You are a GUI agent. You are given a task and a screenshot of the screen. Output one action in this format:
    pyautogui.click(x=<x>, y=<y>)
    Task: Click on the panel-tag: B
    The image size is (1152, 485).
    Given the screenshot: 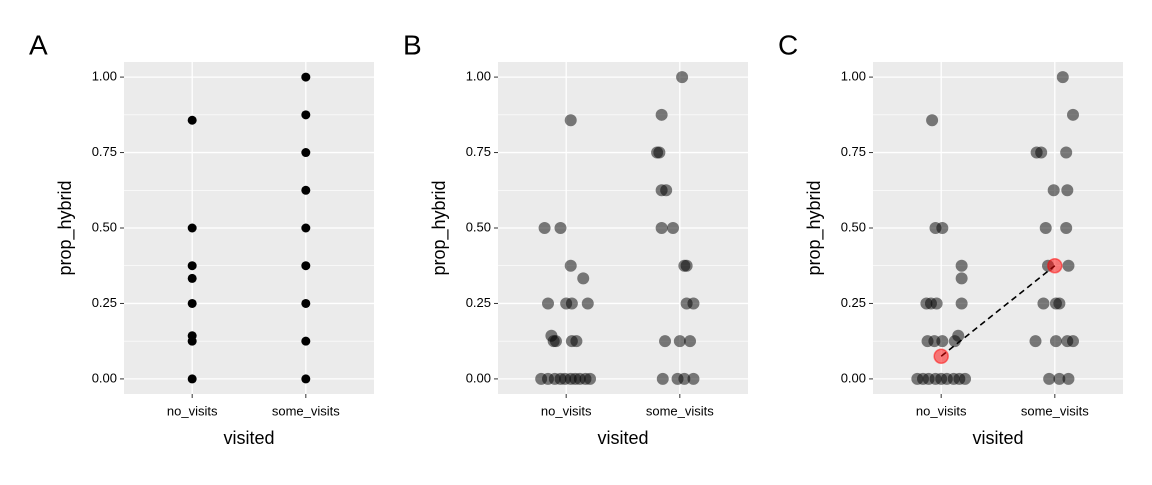 What is the action you would take?
    pyautogui.click(x=412, y=44)
    